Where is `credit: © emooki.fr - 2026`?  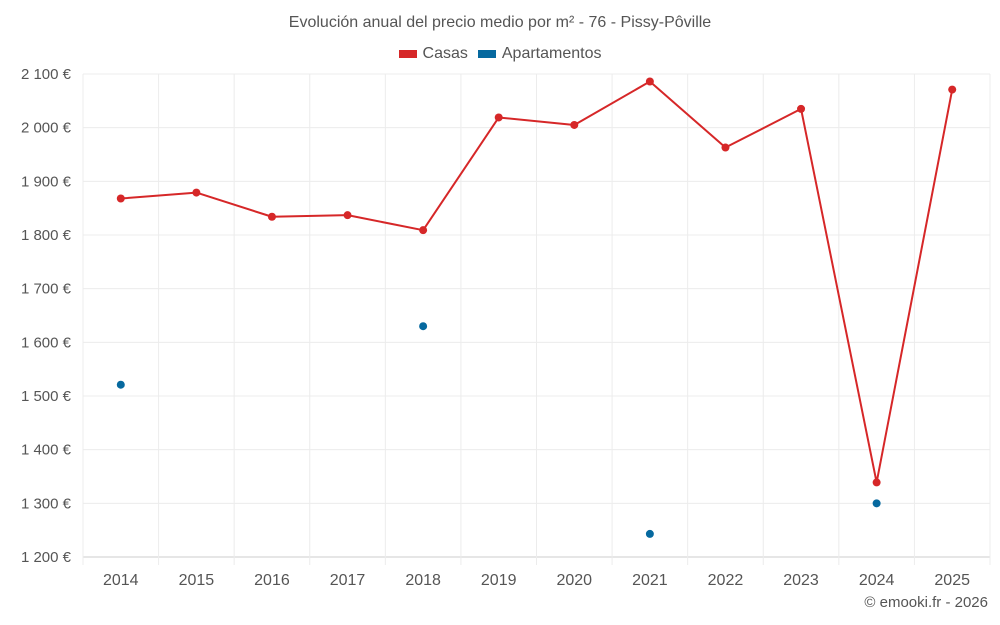
credit: © emooki.fr - 2026 is located at coordinates (926, 602).